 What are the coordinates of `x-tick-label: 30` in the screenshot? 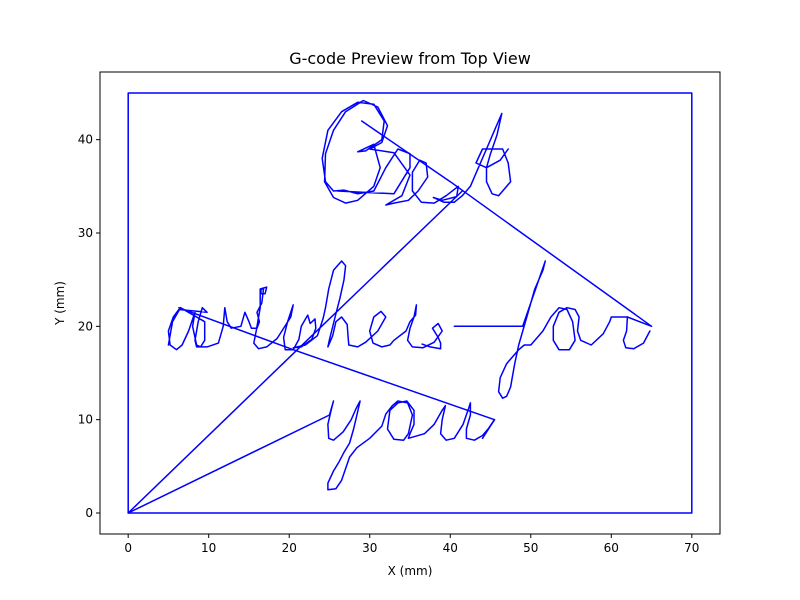 It's located at (369, 548).